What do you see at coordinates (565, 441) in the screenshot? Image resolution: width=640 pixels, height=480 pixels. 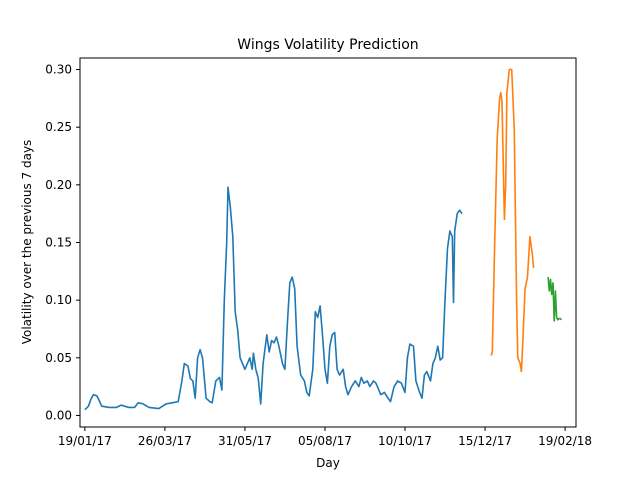 I see `x-tick-label: 19/02/18` at bounding box center [565, 441].